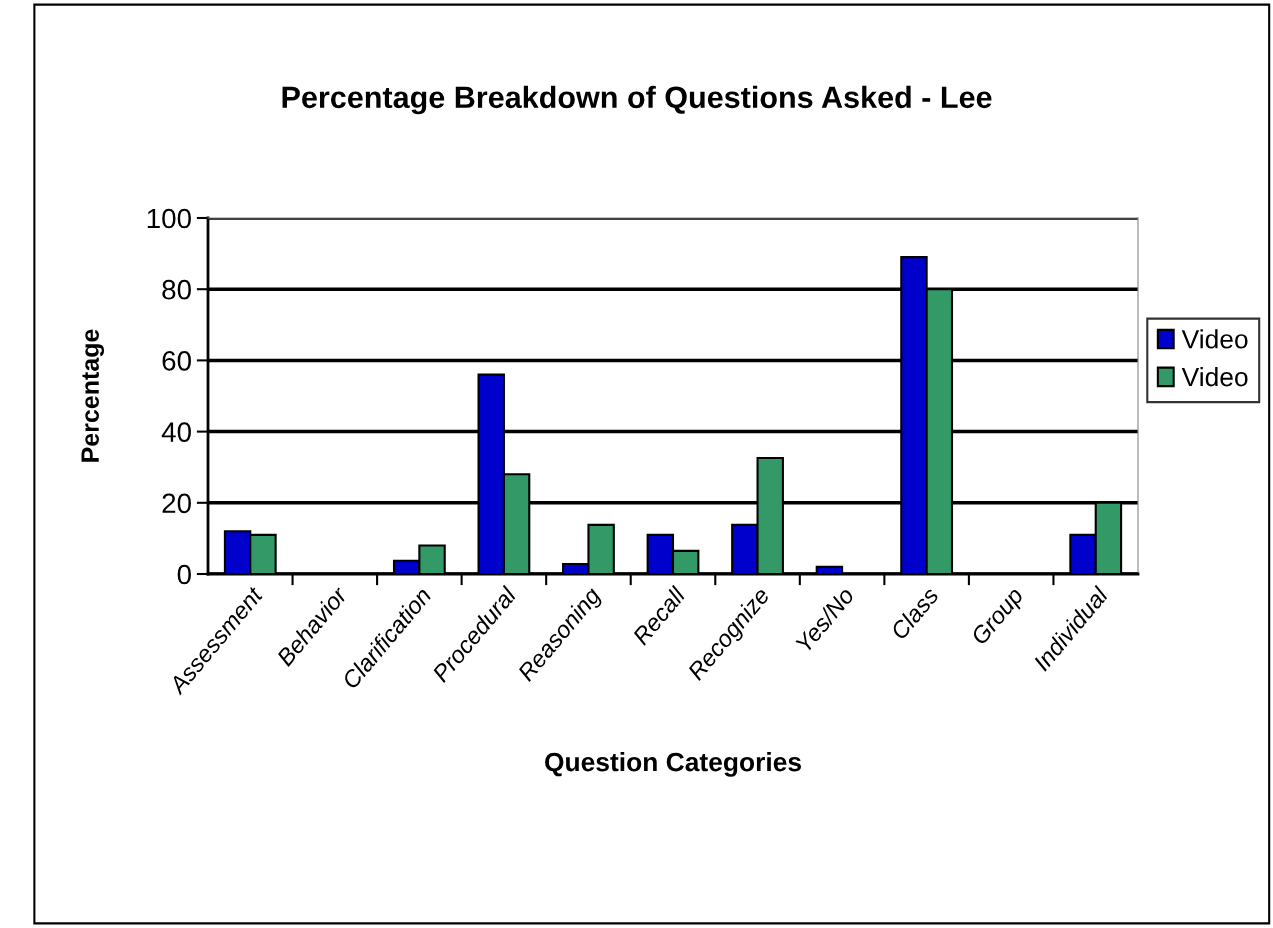 The width and height of the screenshot is (1273, 928). Describe the element at coordinates (176, 289) in the screenshot. I see `y-tick-label: 80` at that location.